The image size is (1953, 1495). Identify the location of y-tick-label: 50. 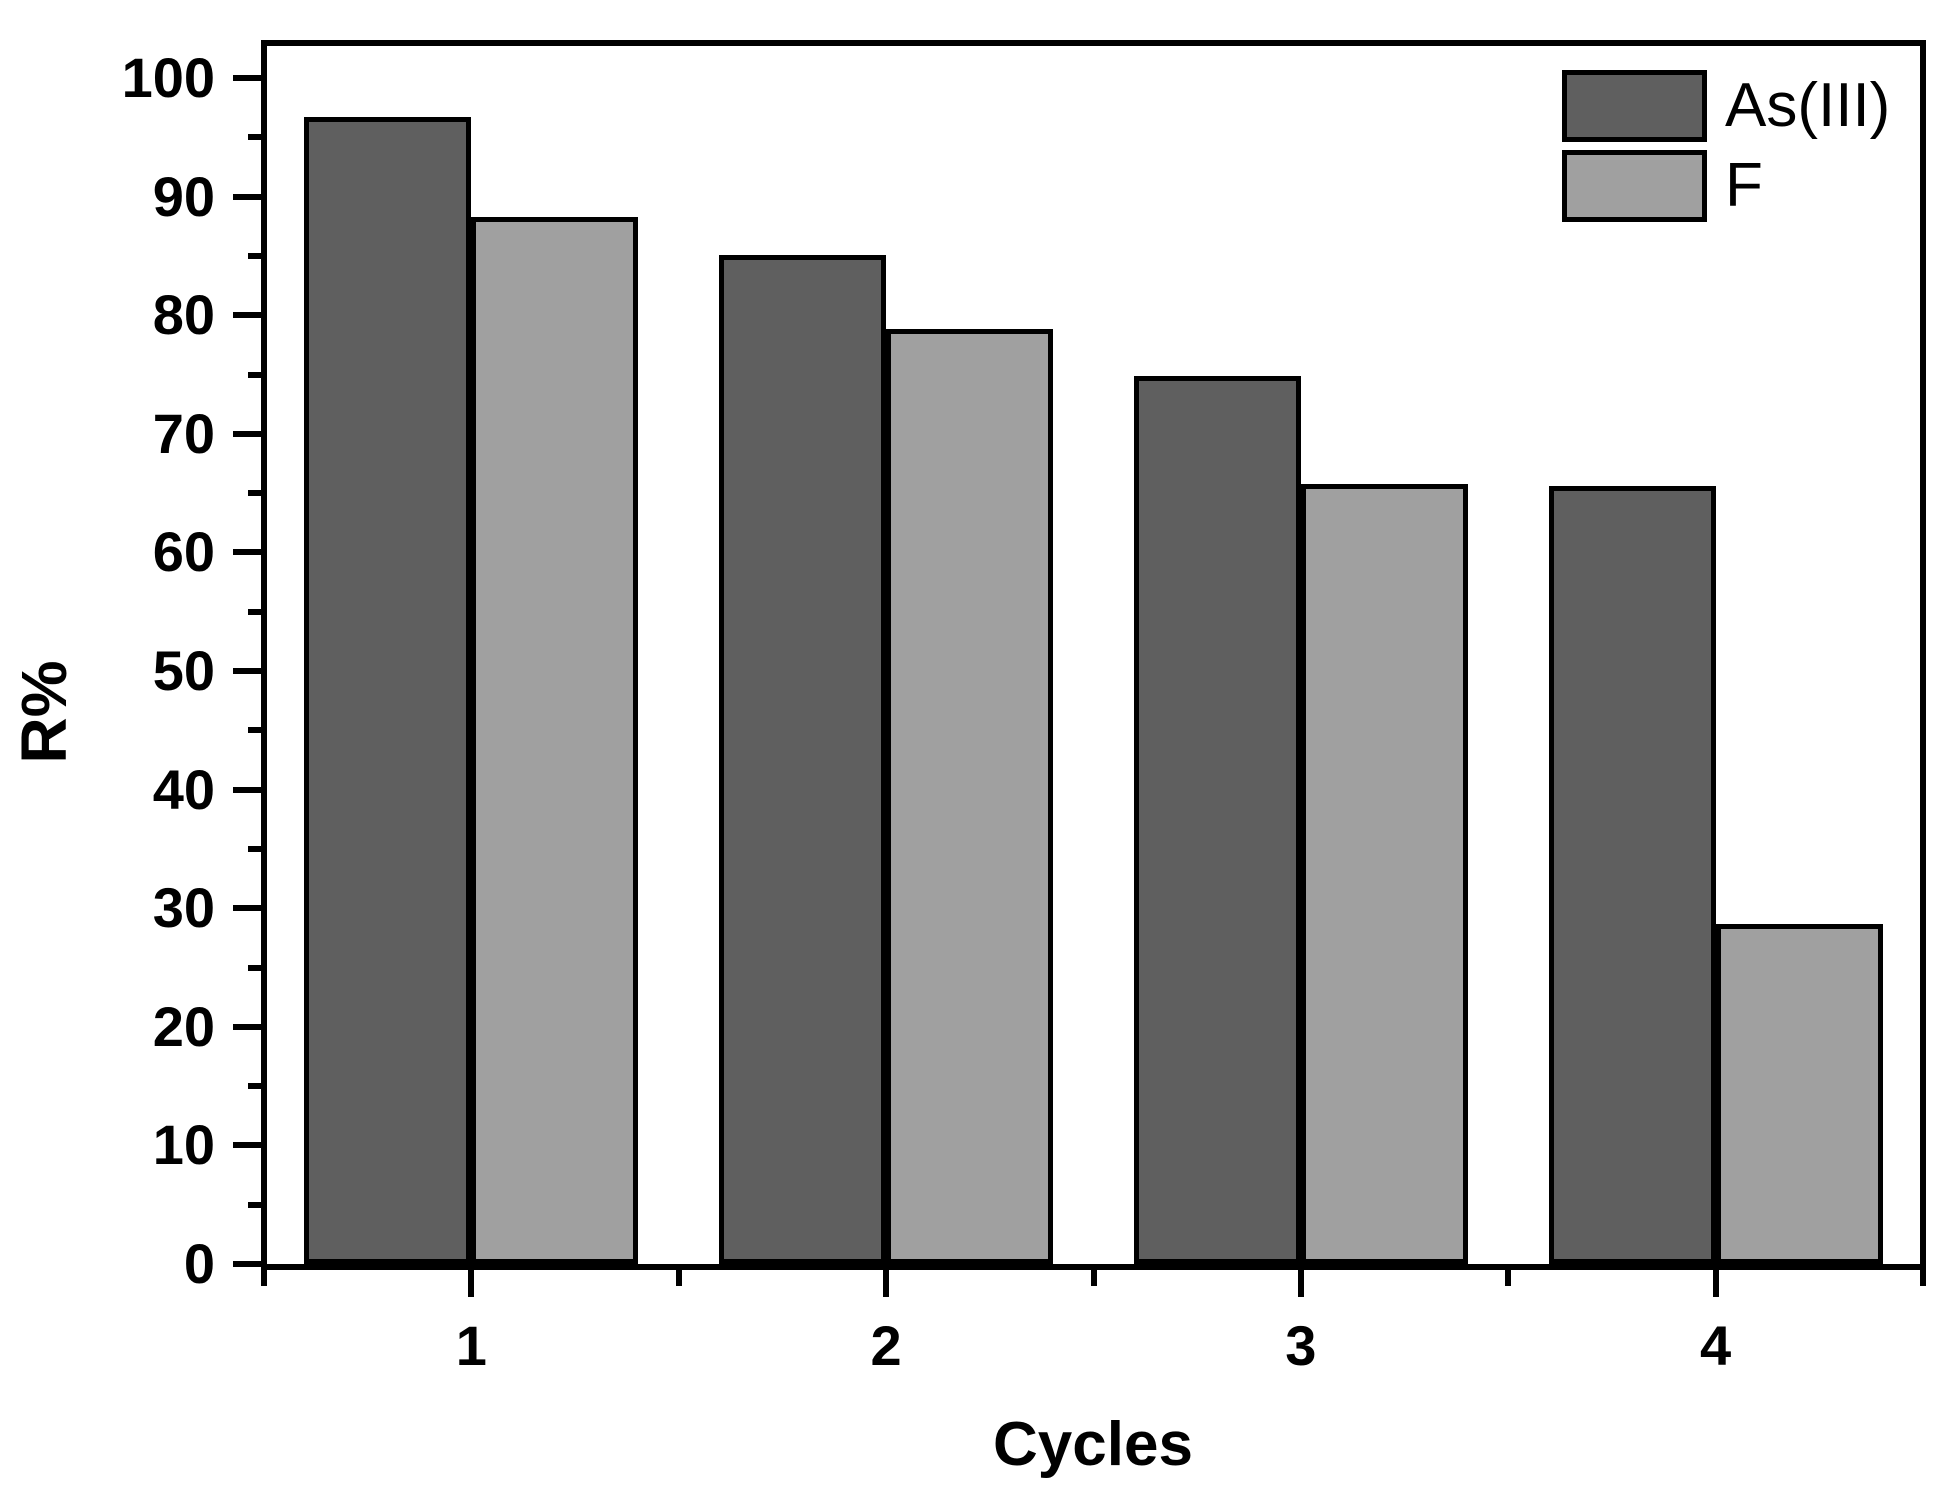
(183, 670).